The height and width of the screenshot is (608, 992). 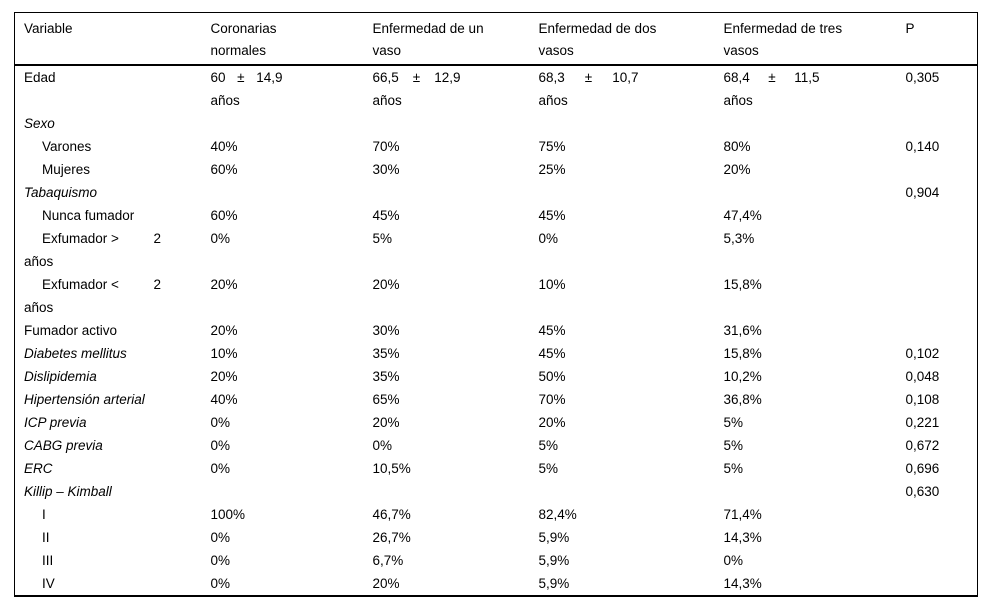 What do you see at coordinates (44, 514) in the screenshot?
I see `row-label: I` at bounding box center [44, 514].